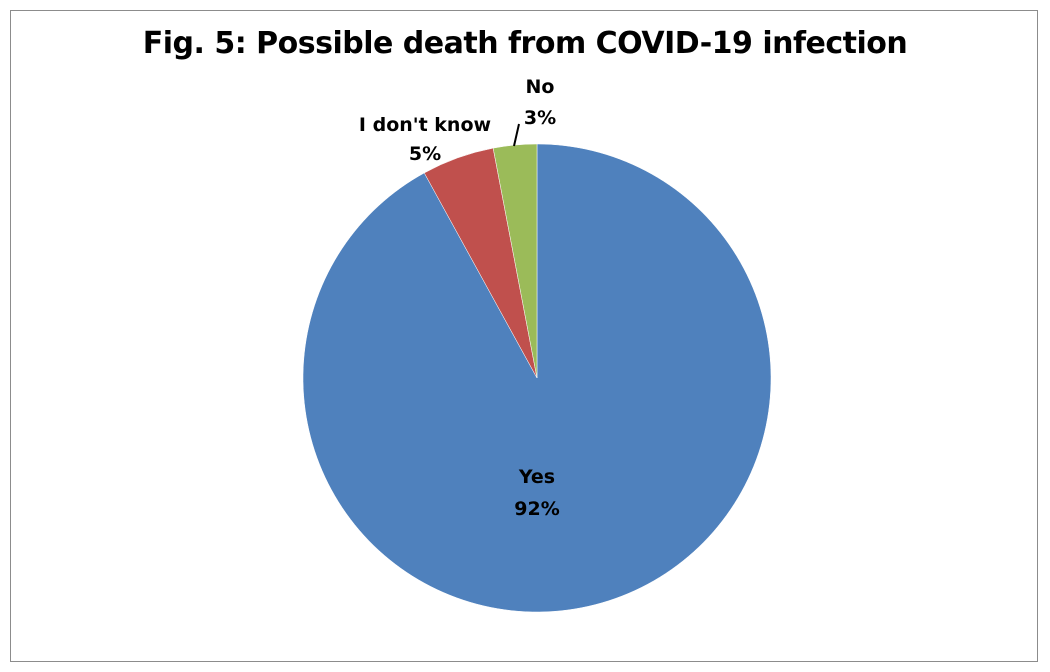 The image size is (1050, 672). I want to click on leader-line-no, so click(516, 135).